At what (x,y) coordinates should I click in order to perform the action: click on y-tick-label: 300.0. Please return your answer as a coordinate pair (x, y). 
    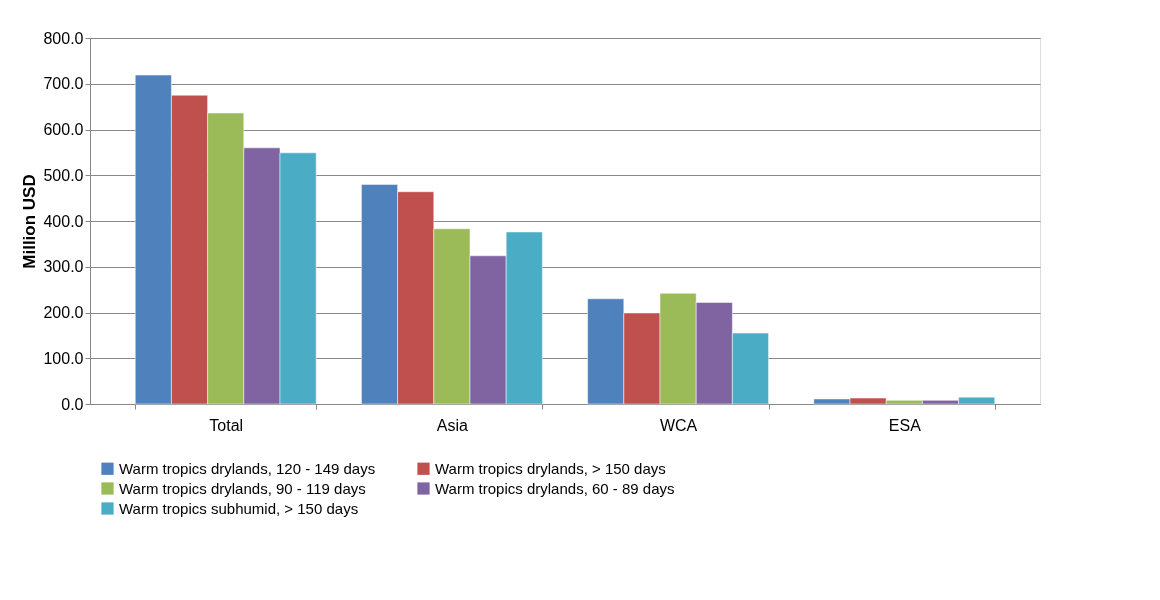
    Looking at the image, I should click on (63, 267).